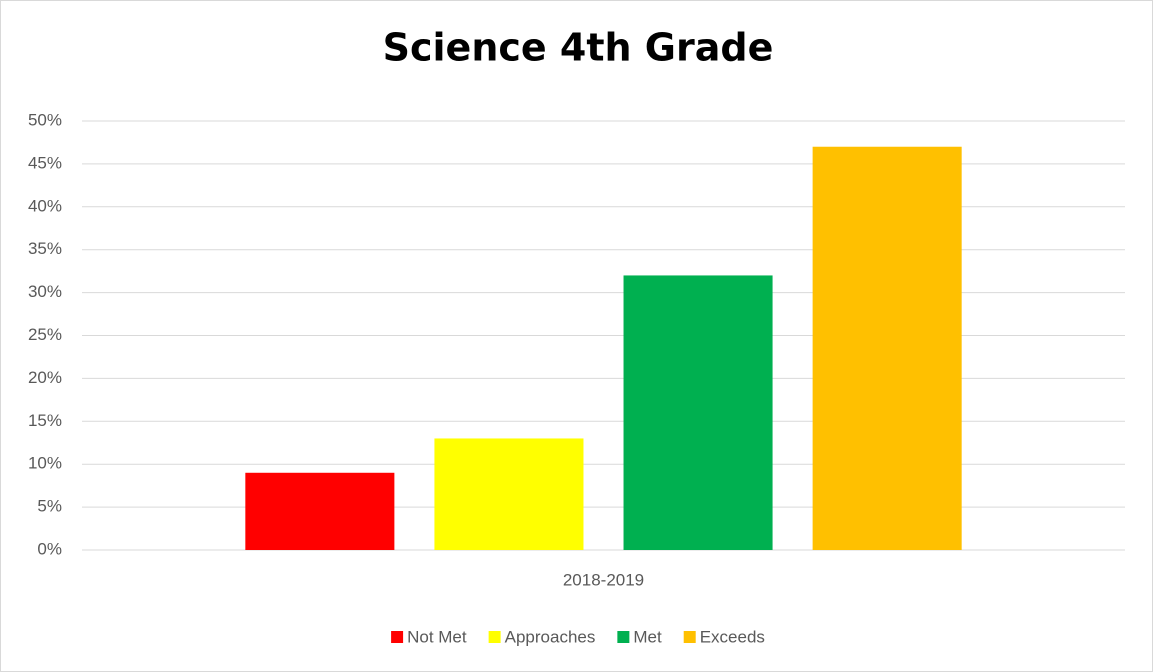  Describe the element at coordinates (45, 463) in the screenshot. I see `y-tick-label: 10%` at that location.